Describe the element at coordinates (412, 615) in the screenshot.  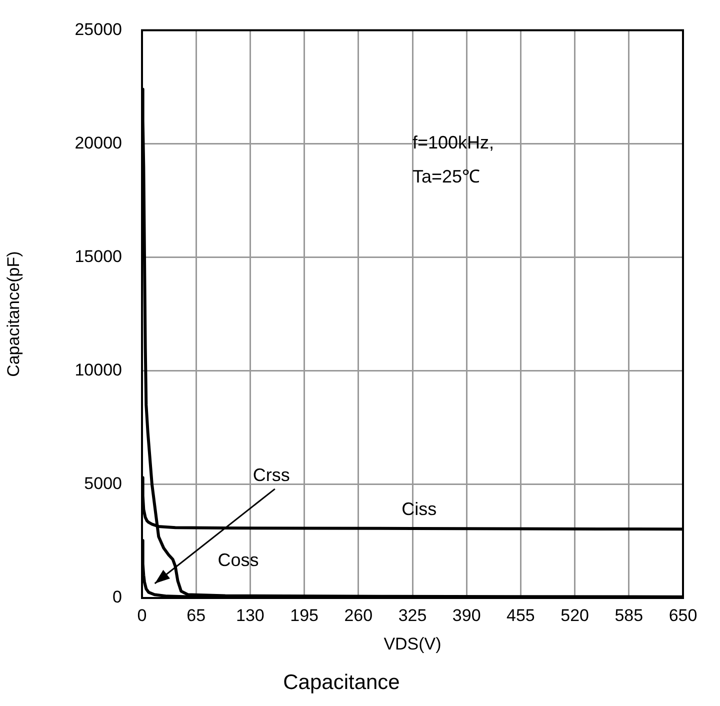
I see `x-tick-label: 325` at that location.